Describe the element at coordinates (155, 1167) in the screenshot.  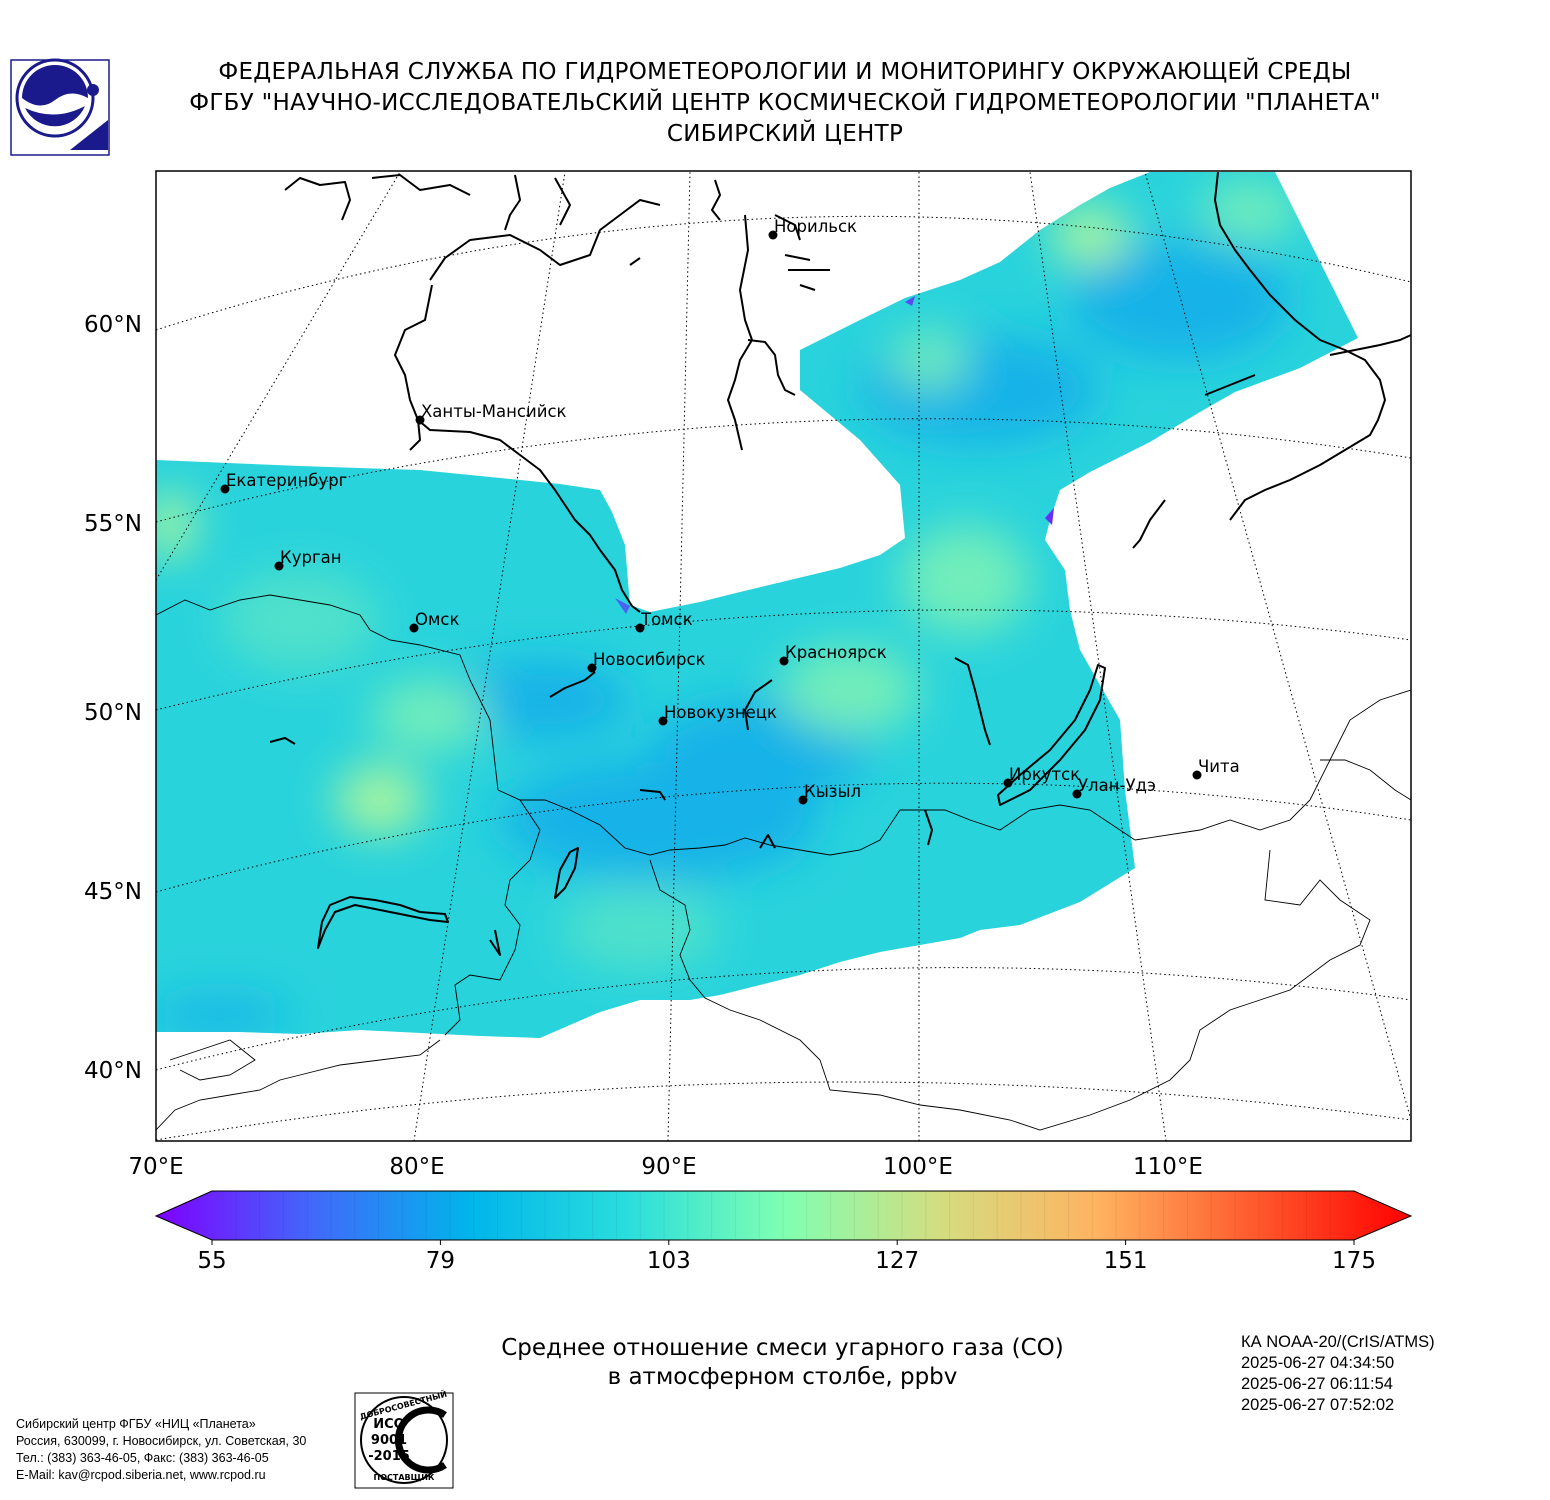
I see `longitude-label: 70°E` at that location.